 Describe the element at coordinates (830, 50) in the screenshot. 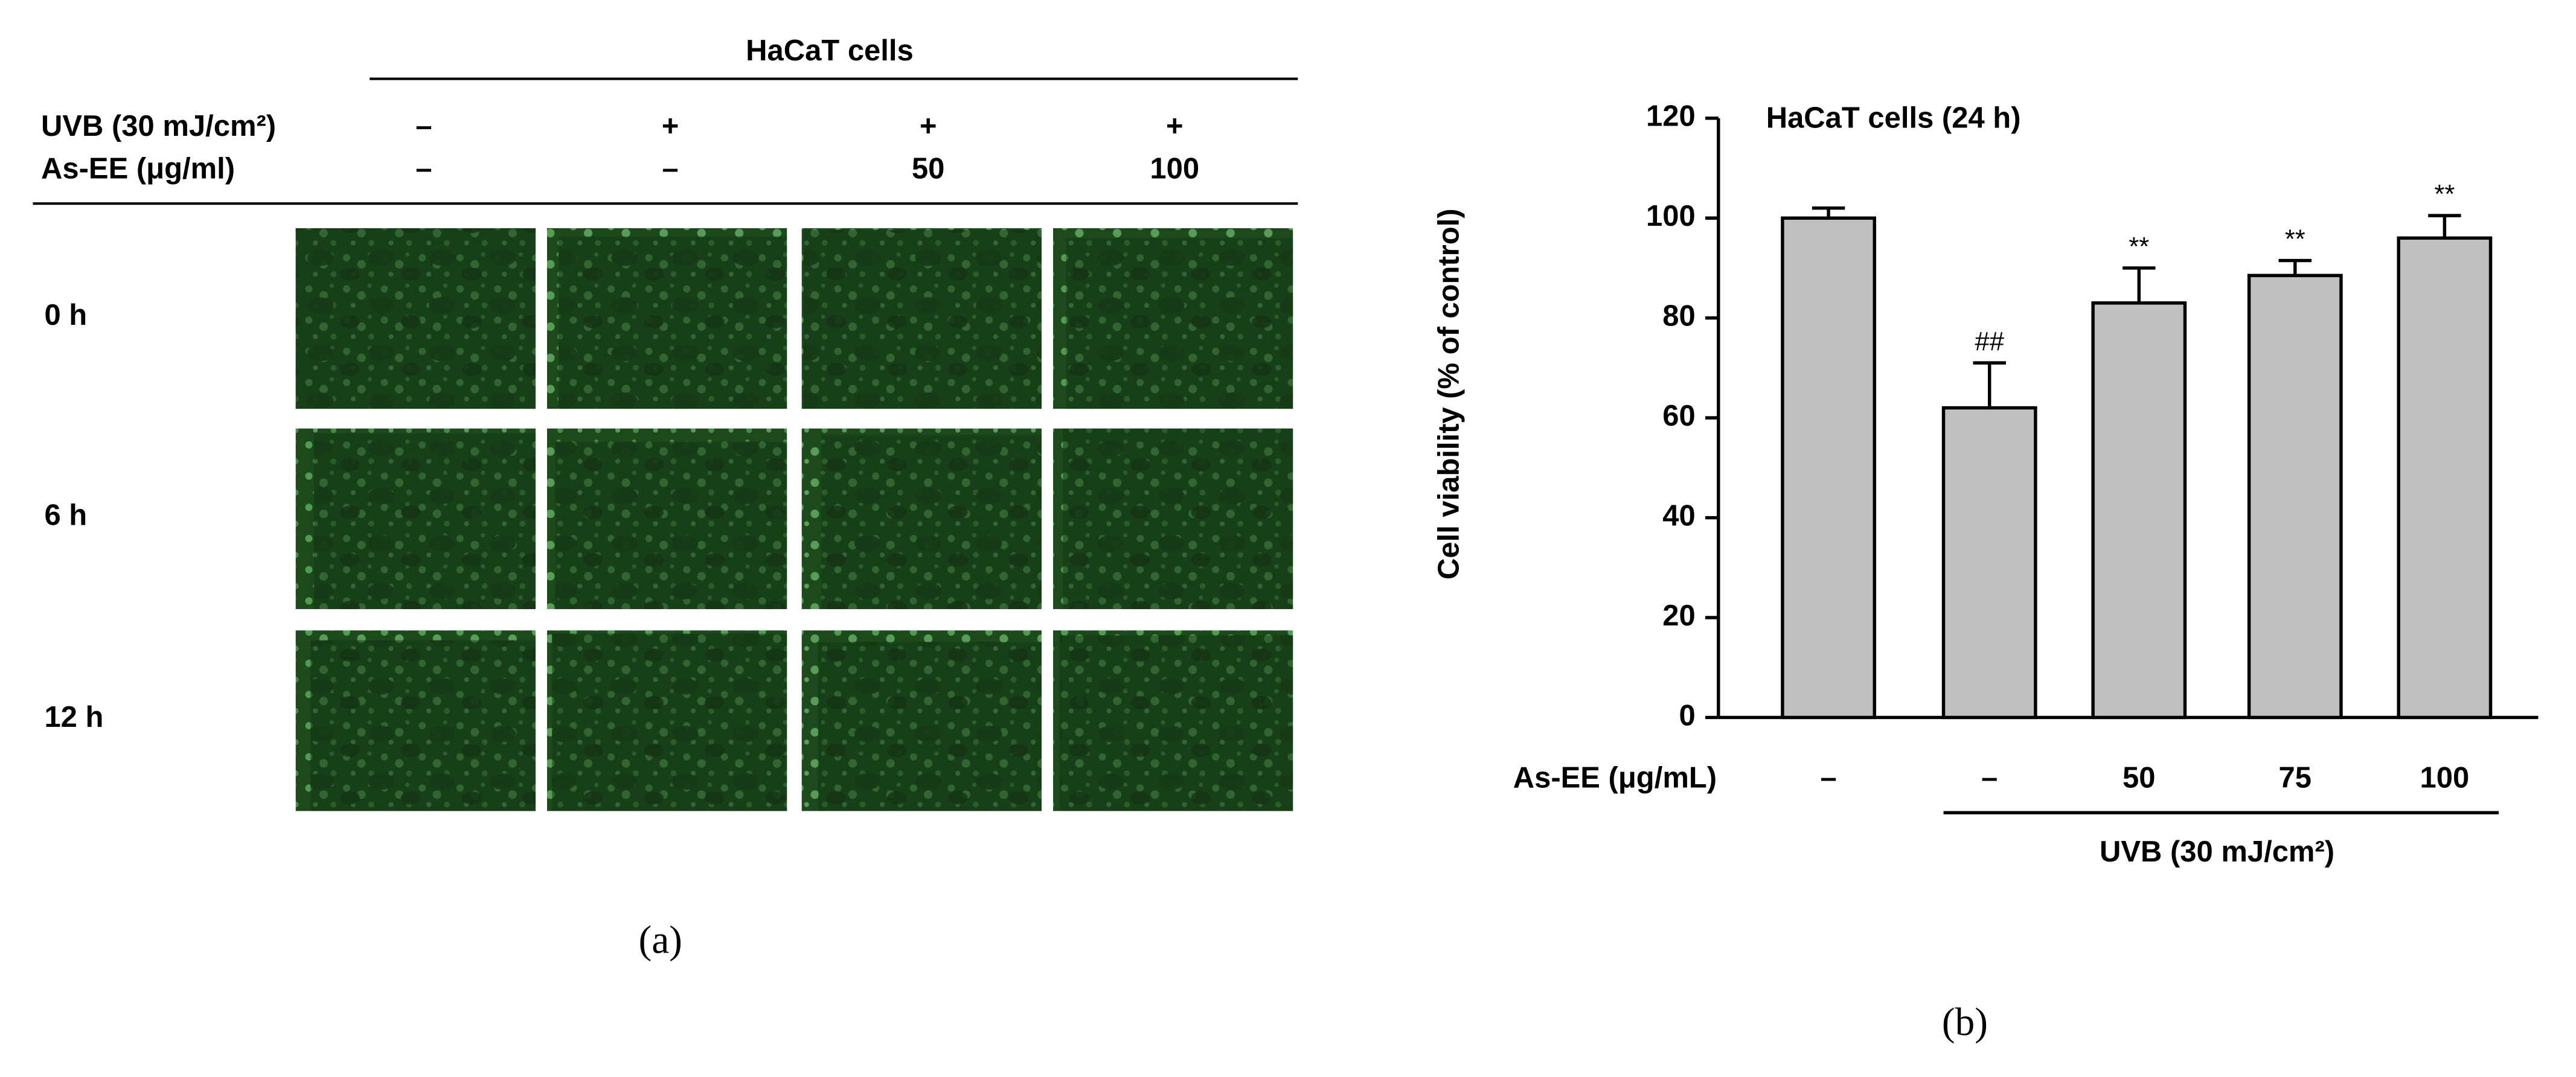

I see `panel-a-title: HaCaT cells` at that location.